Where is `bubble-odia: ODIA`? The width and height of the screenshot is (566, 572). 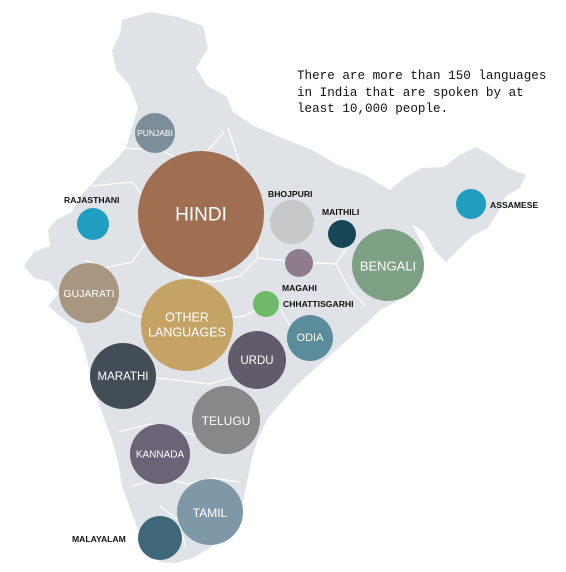 bubble-odia: ODIA is located at coordinates (310, 338).